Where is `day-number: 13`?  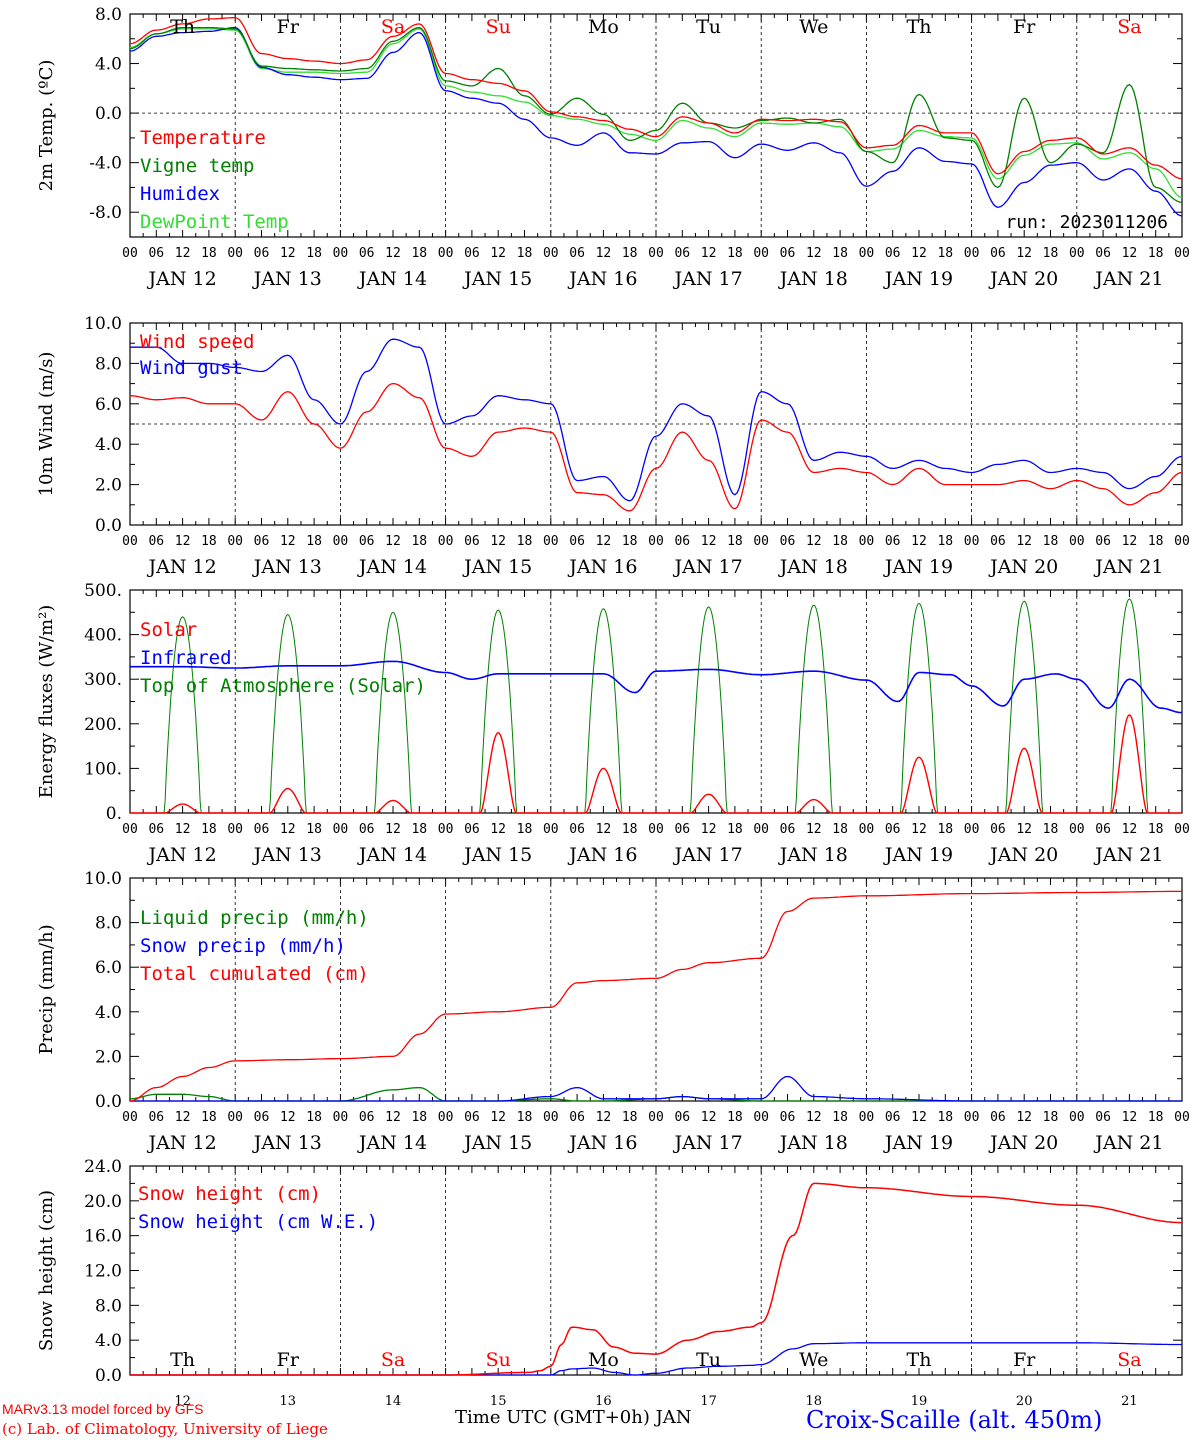 day-number: 13 is located at coordinates (288, 1401).